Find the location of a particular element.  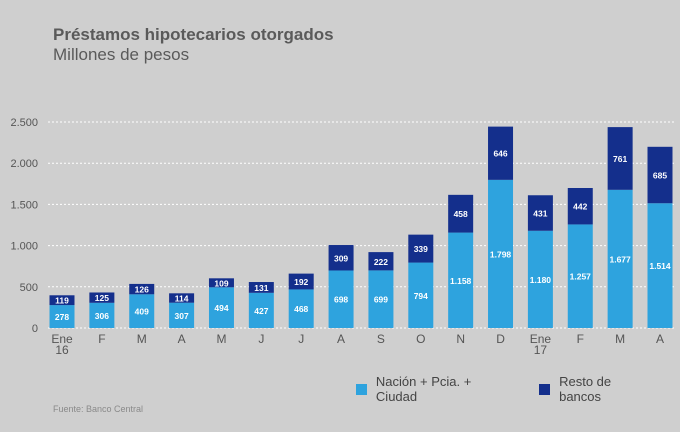

data-label-series-1: 307 is located at coordinates (182, 316).